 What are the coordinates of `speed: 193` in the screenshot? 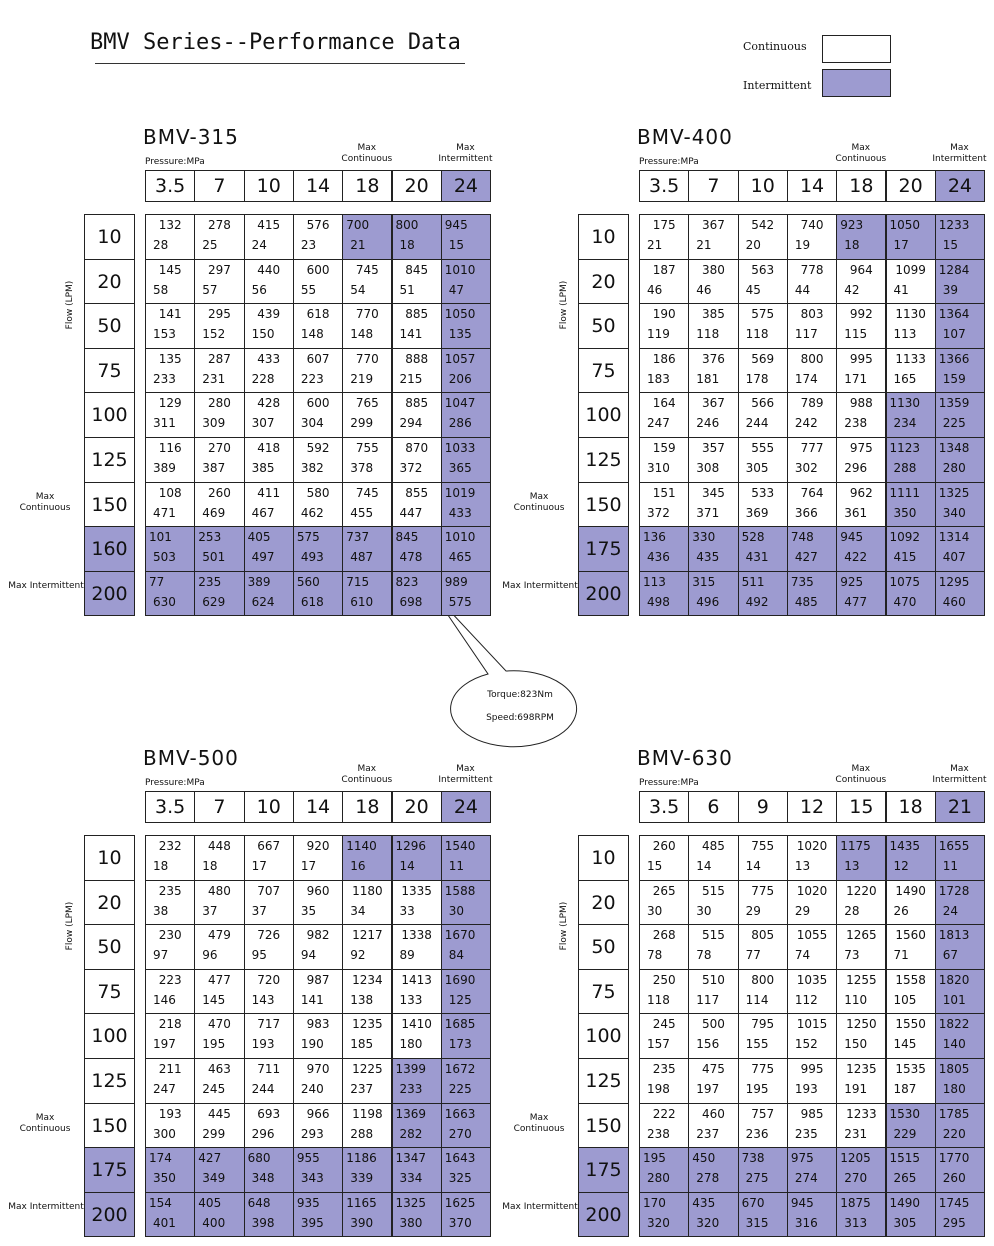 It's located at (806, 1089).